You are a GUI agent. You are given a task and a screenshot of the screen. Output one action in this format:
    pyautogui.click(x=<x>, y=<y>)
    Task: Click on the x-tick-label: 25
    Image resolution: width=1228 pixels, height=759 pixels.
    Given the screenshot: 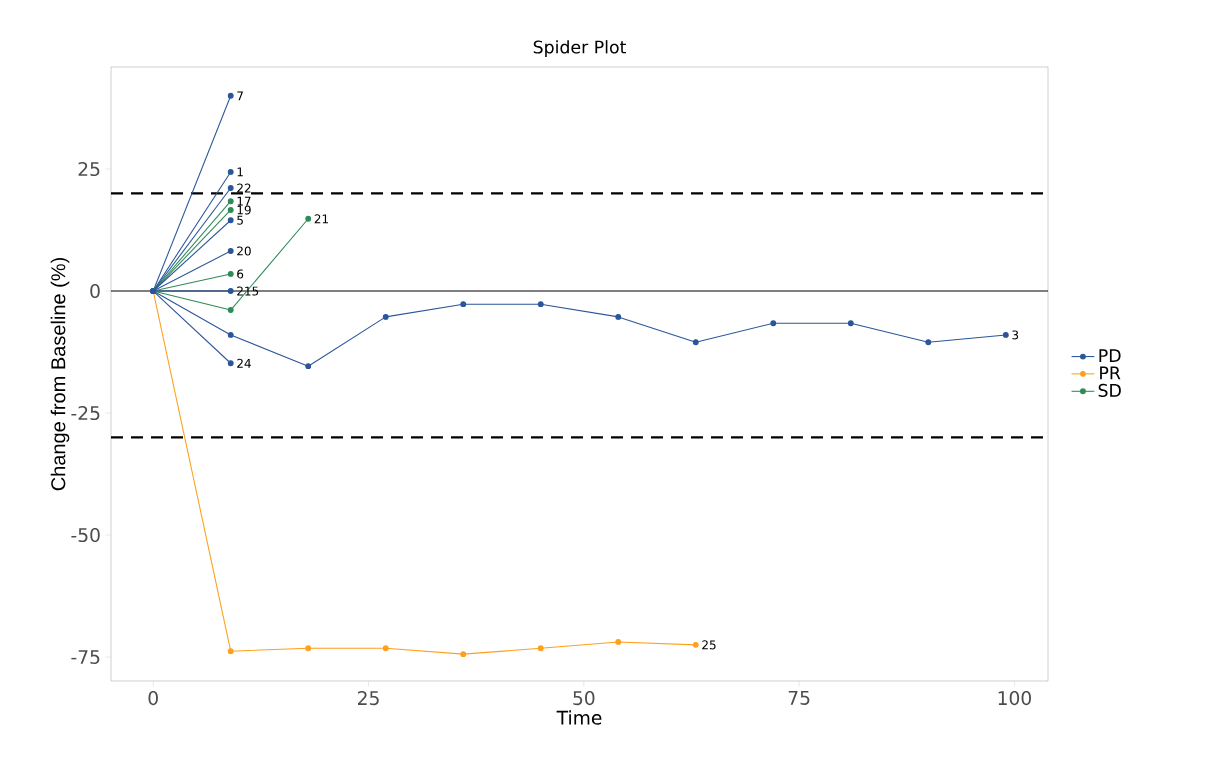 What is the action you would take?
    pyautogui.click(x=368, y=698)
    